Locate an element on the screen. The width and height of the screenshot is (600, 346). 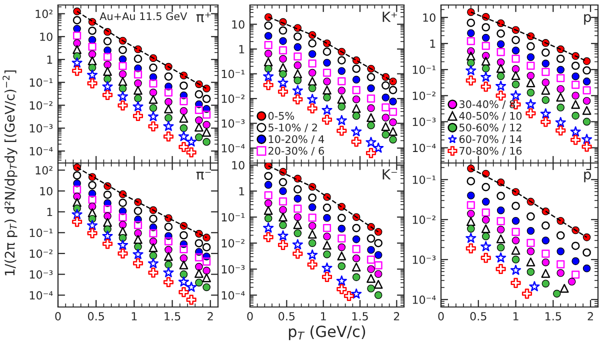
legend-label: 5-10% / 2 is located at coordinates (292, 128).